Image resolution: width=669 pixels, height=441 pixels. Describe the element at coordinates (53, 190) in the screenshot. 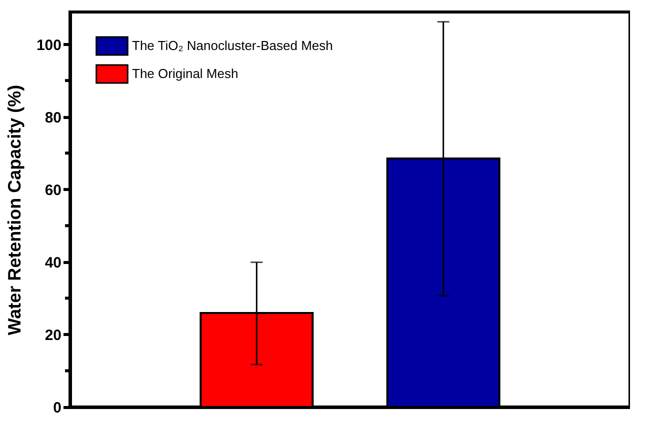

I see `y-tick-label: 60` at that location.